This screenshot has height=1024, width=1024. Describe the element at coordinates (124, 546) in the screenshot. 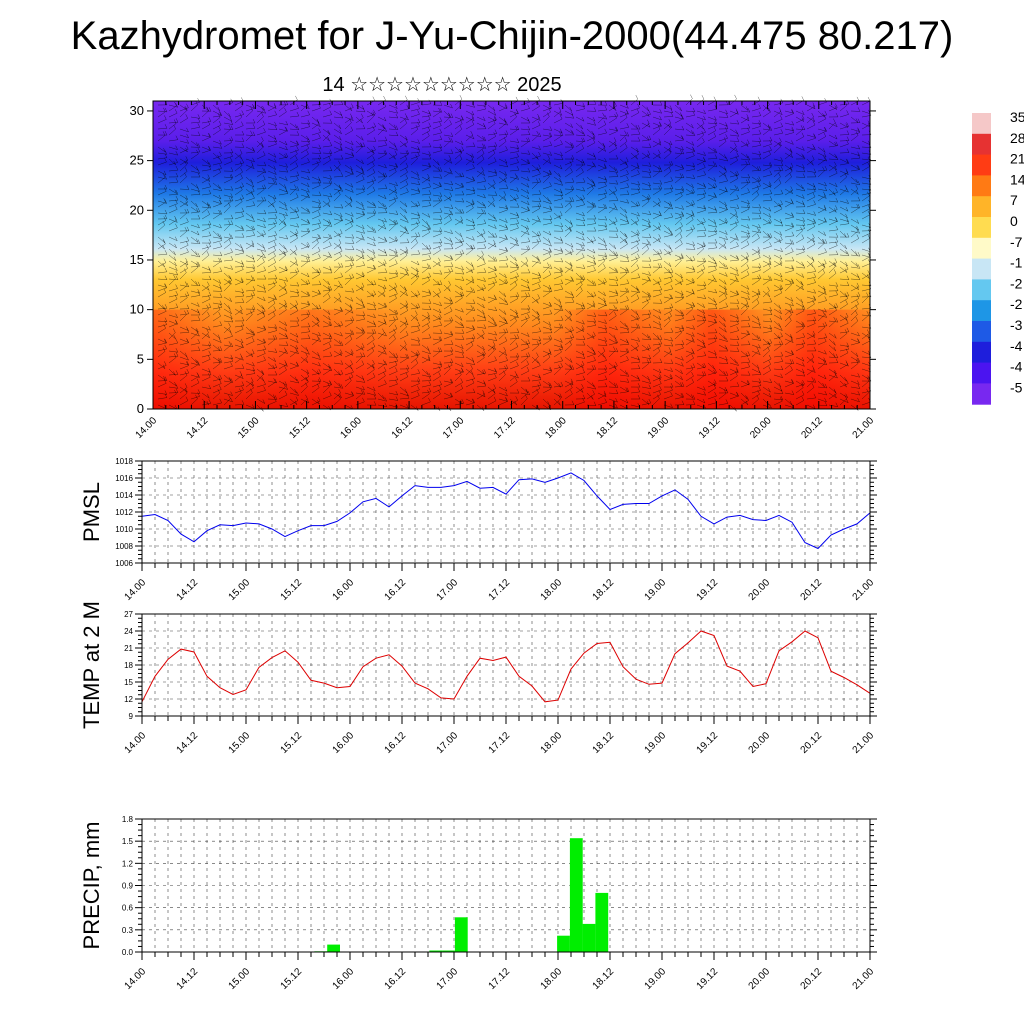

I see `y-tick-label: 1008` at that location.